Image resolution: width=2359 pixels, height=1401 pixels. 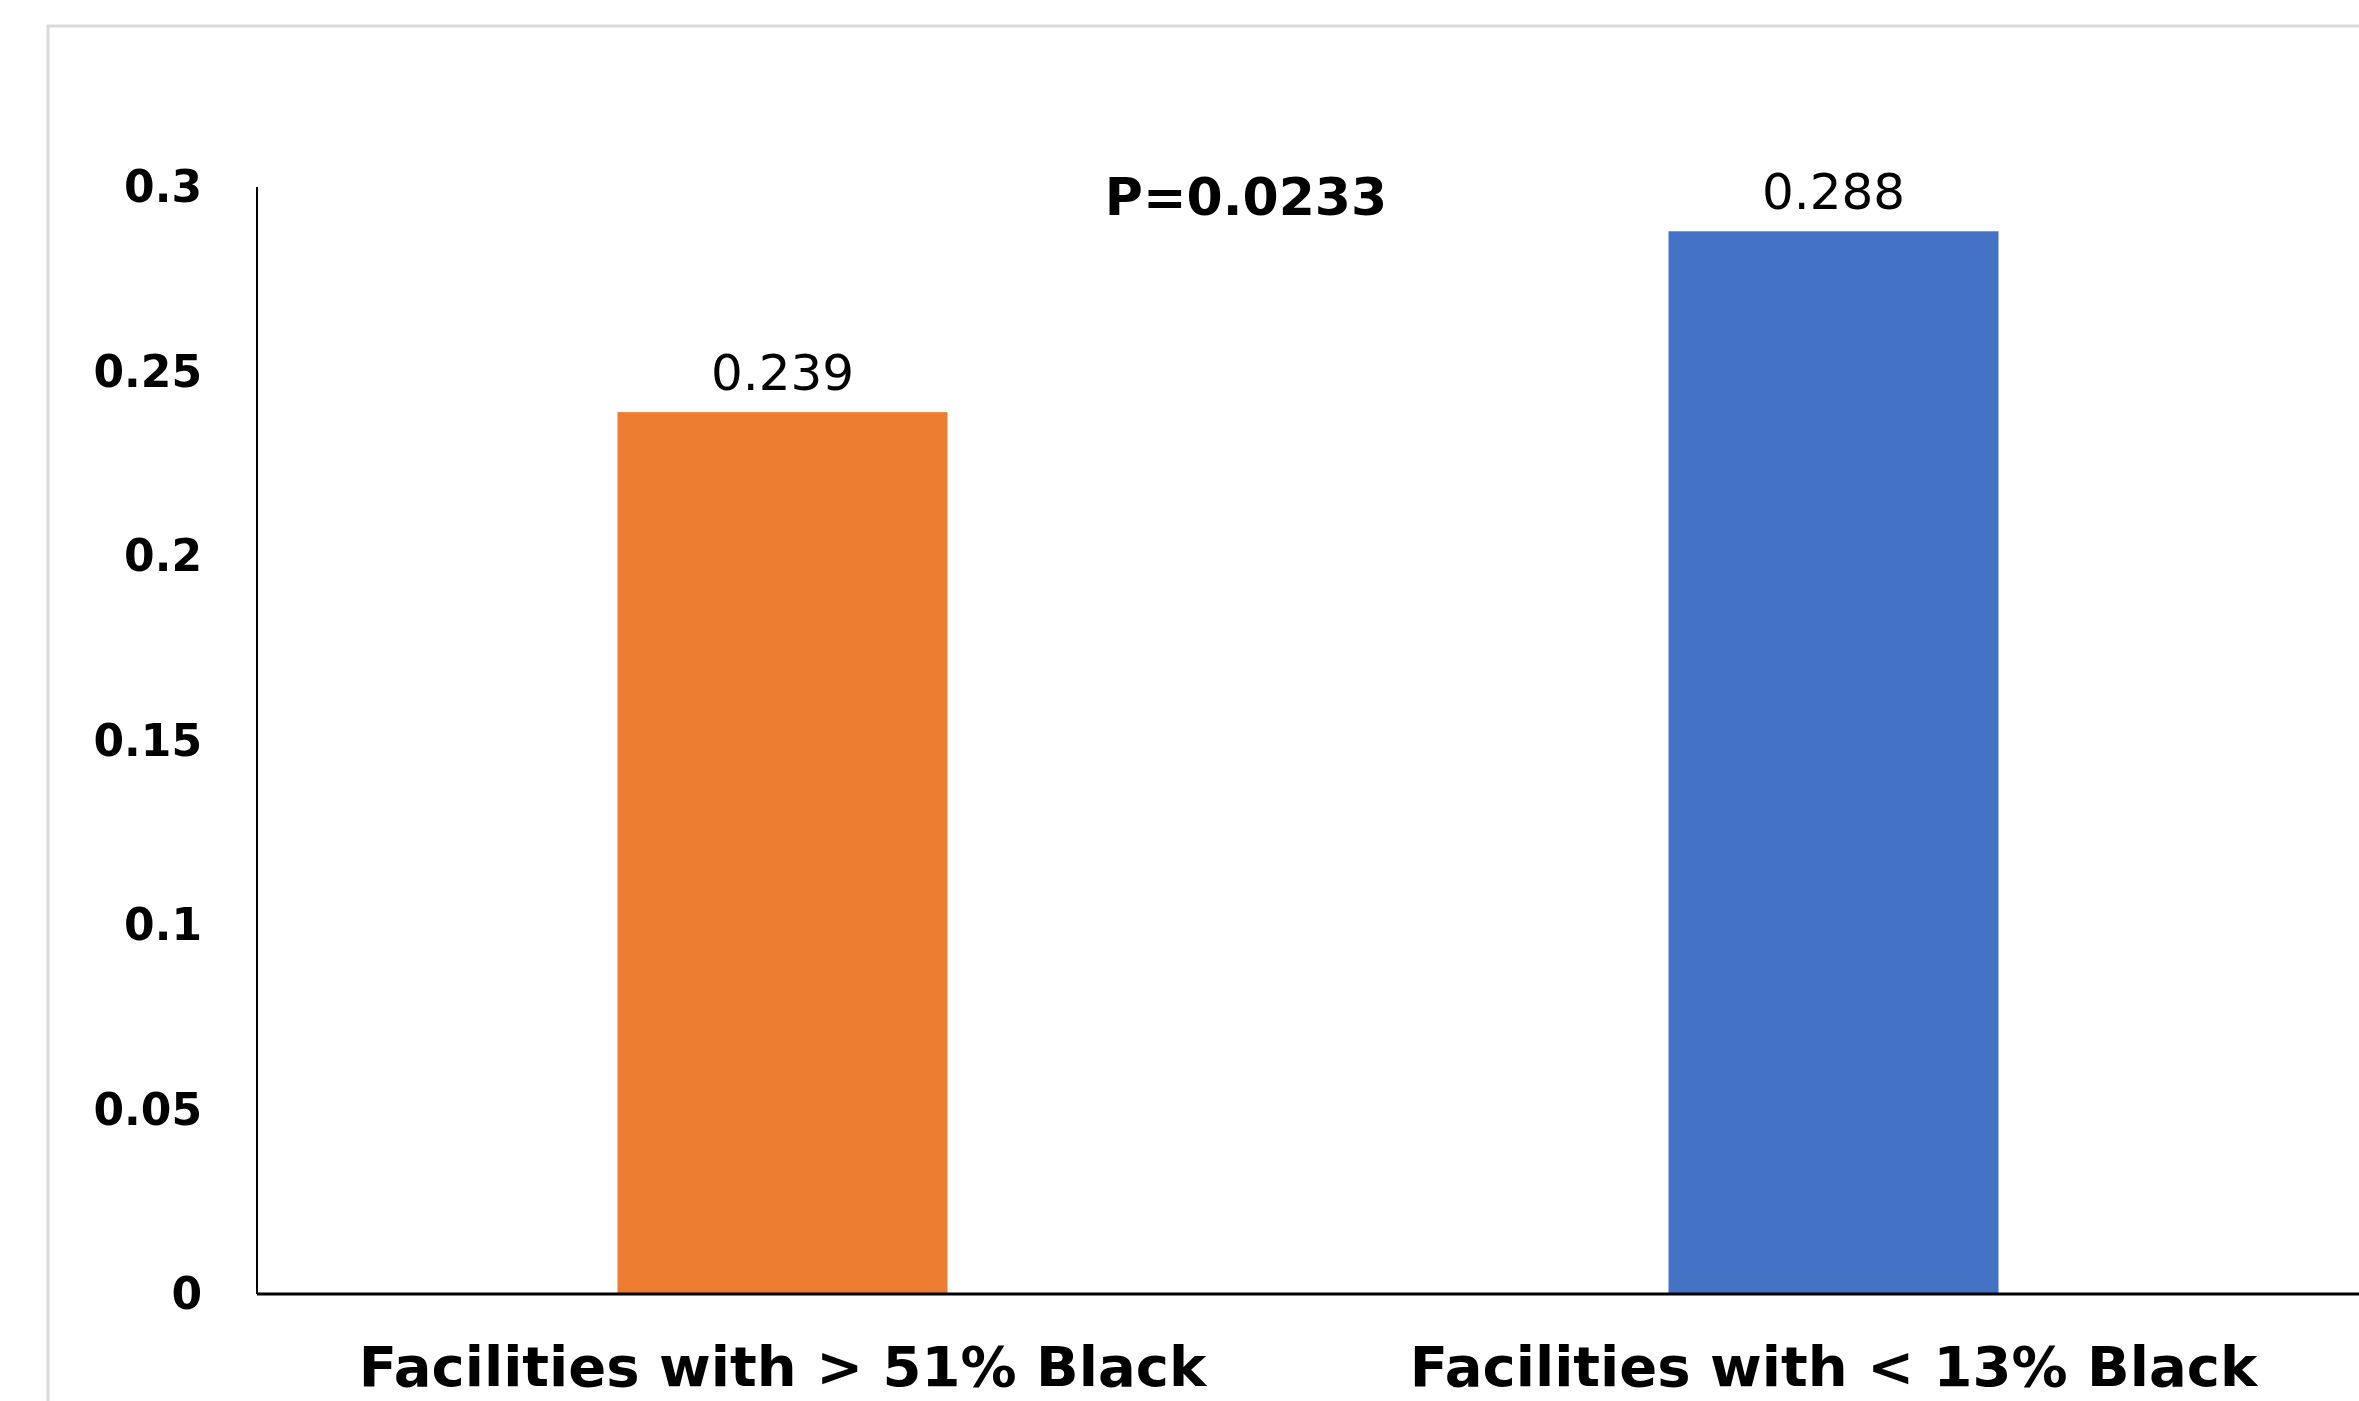 What do you see at coordinates (1834, 1366) in the screenshot?
I see `x-tick-label: Facilities with < 13% Black` at bounding box center [1834, 1366].